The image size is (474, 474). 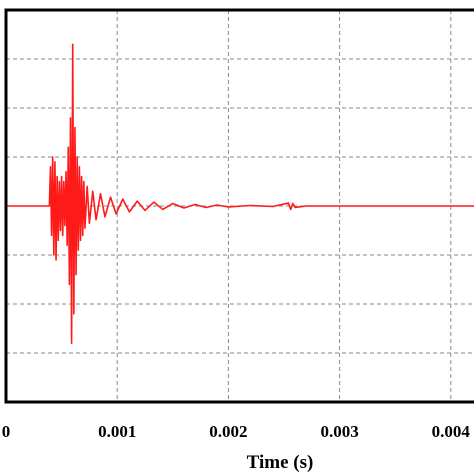 I want to click on x-axis-title: Time (s), so click(x=280, y=462).